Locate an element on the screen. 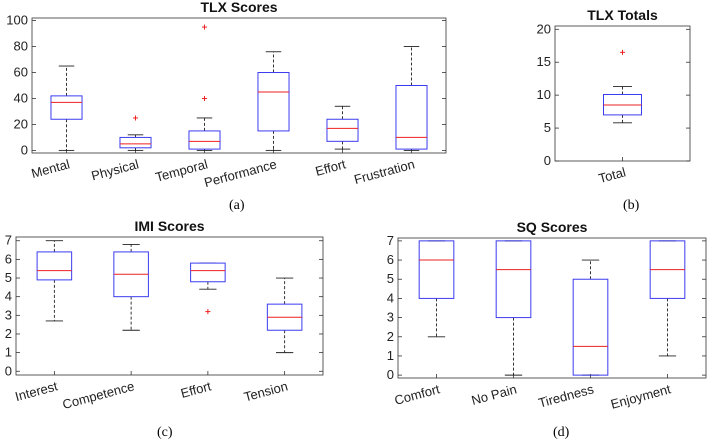 The image size is (728, 444). y-tick-label: 10 is located at coordinates (544, 94).